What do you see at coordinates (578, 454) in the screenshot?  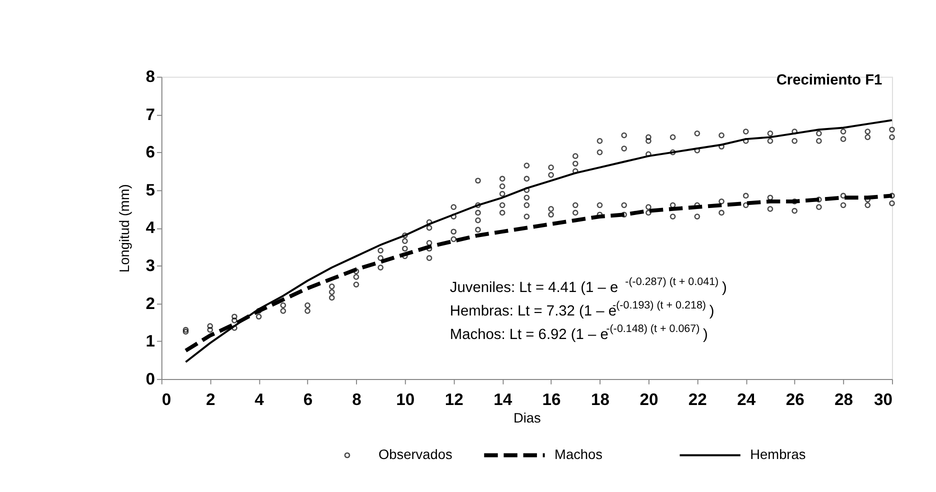 I see `legend-label: Machos` at bounding box center [578, 454].